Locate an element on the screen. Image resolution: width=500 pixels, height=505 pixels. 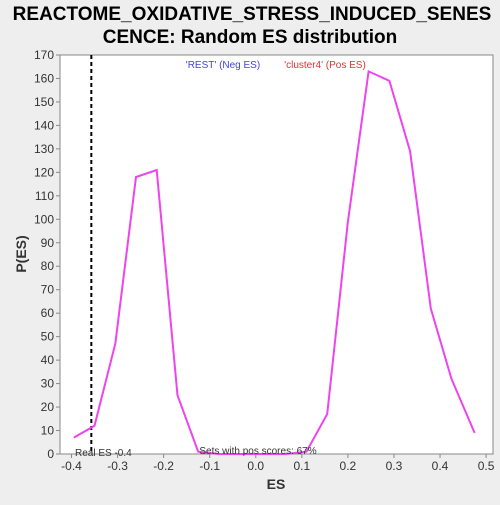
y-tick-label: 10 is located at coordinates (48, 431).